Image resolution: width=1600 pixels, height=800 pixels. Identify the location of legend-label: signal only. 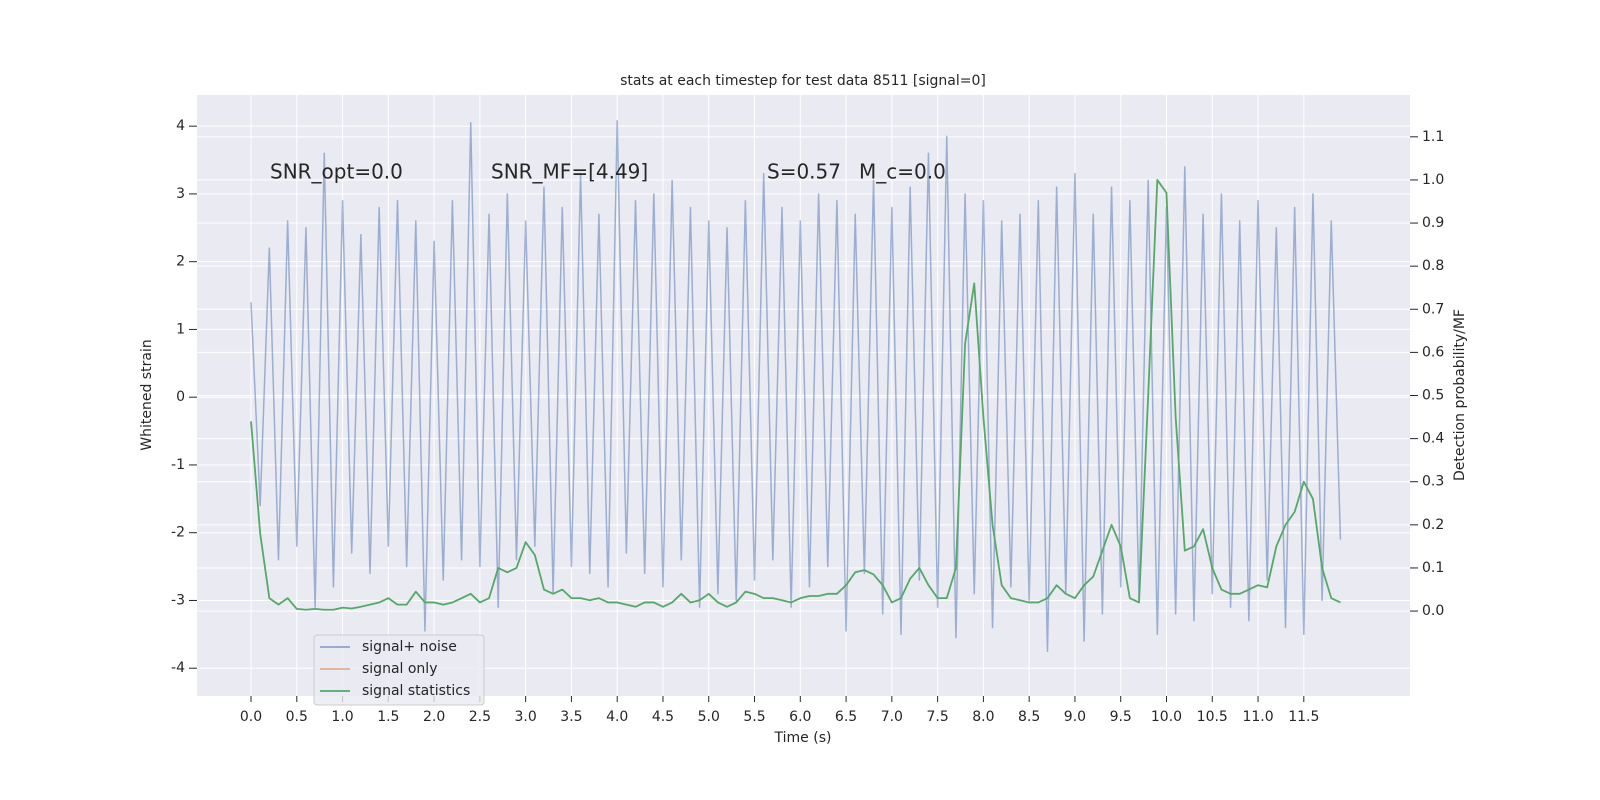
(399, 669).